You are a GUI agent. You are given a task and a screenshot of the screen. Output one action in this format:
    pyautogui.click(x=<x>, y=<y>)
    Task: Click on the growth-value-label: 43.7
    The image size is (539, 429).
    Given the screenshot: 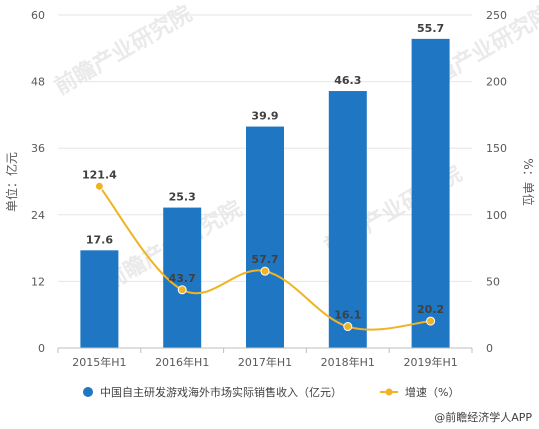 What is the action you would take?
    pyautogui.click(x=182, y=278)
    